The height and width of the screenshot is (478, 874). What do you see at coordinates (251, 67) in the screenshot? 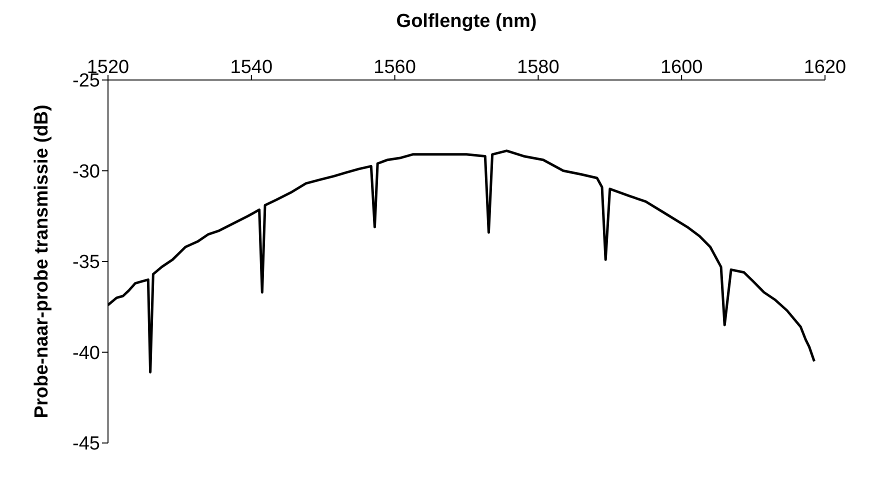
I see `x-tick-label: 1540` at bounding box center [251, 67].